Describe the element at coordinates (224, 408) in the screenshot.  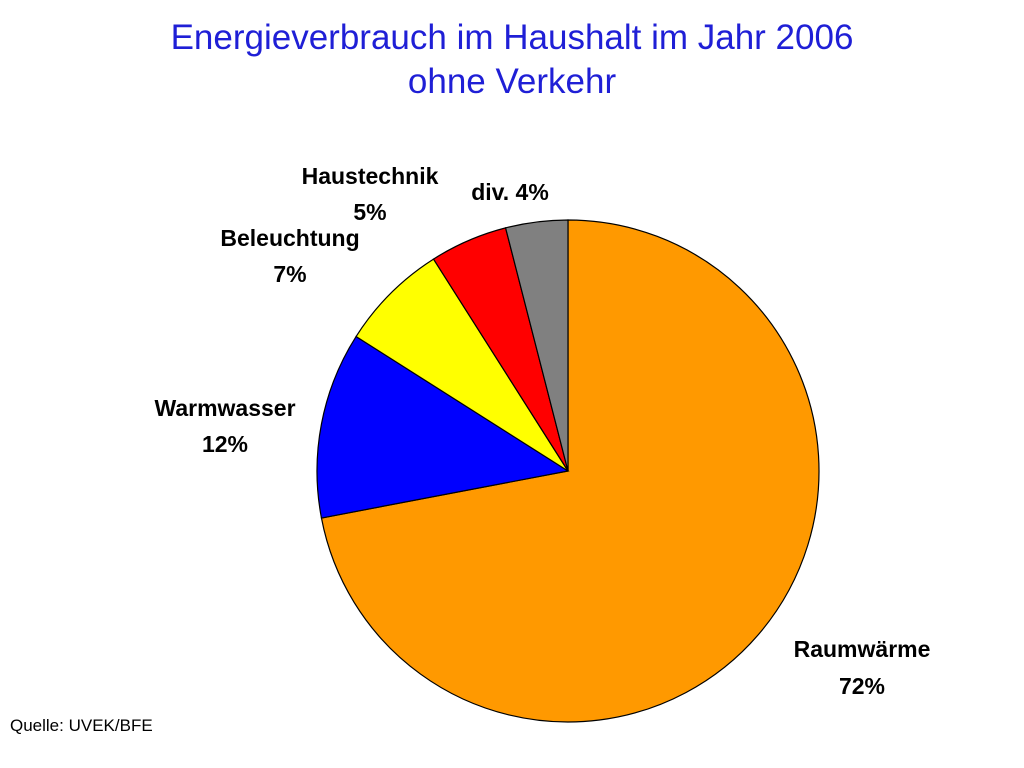
I see `slice-label-name-1: Warmwasser` at that location.